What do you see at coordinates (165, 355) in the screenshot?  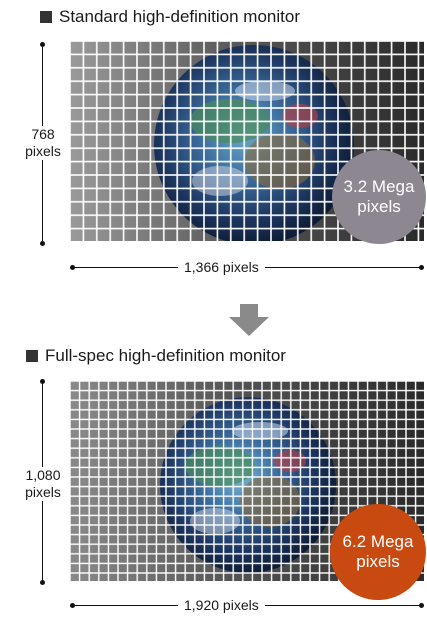 I see `section-title-full: Full-spec high-definition monitor` at bounding box center [165, 355].